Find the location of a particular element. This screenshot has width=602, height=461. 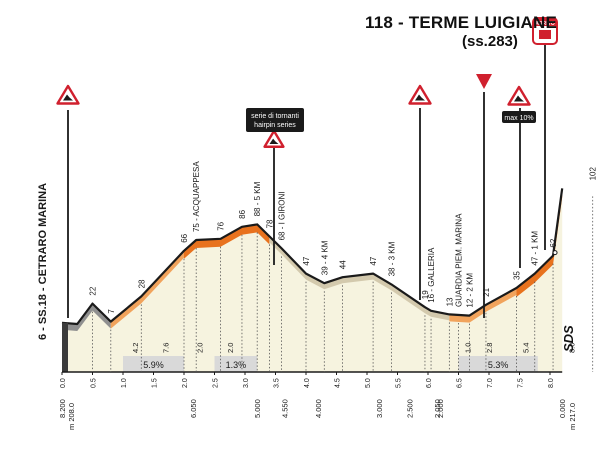

axis-tick-label: 1.0 is located at coordinates (124, 383).